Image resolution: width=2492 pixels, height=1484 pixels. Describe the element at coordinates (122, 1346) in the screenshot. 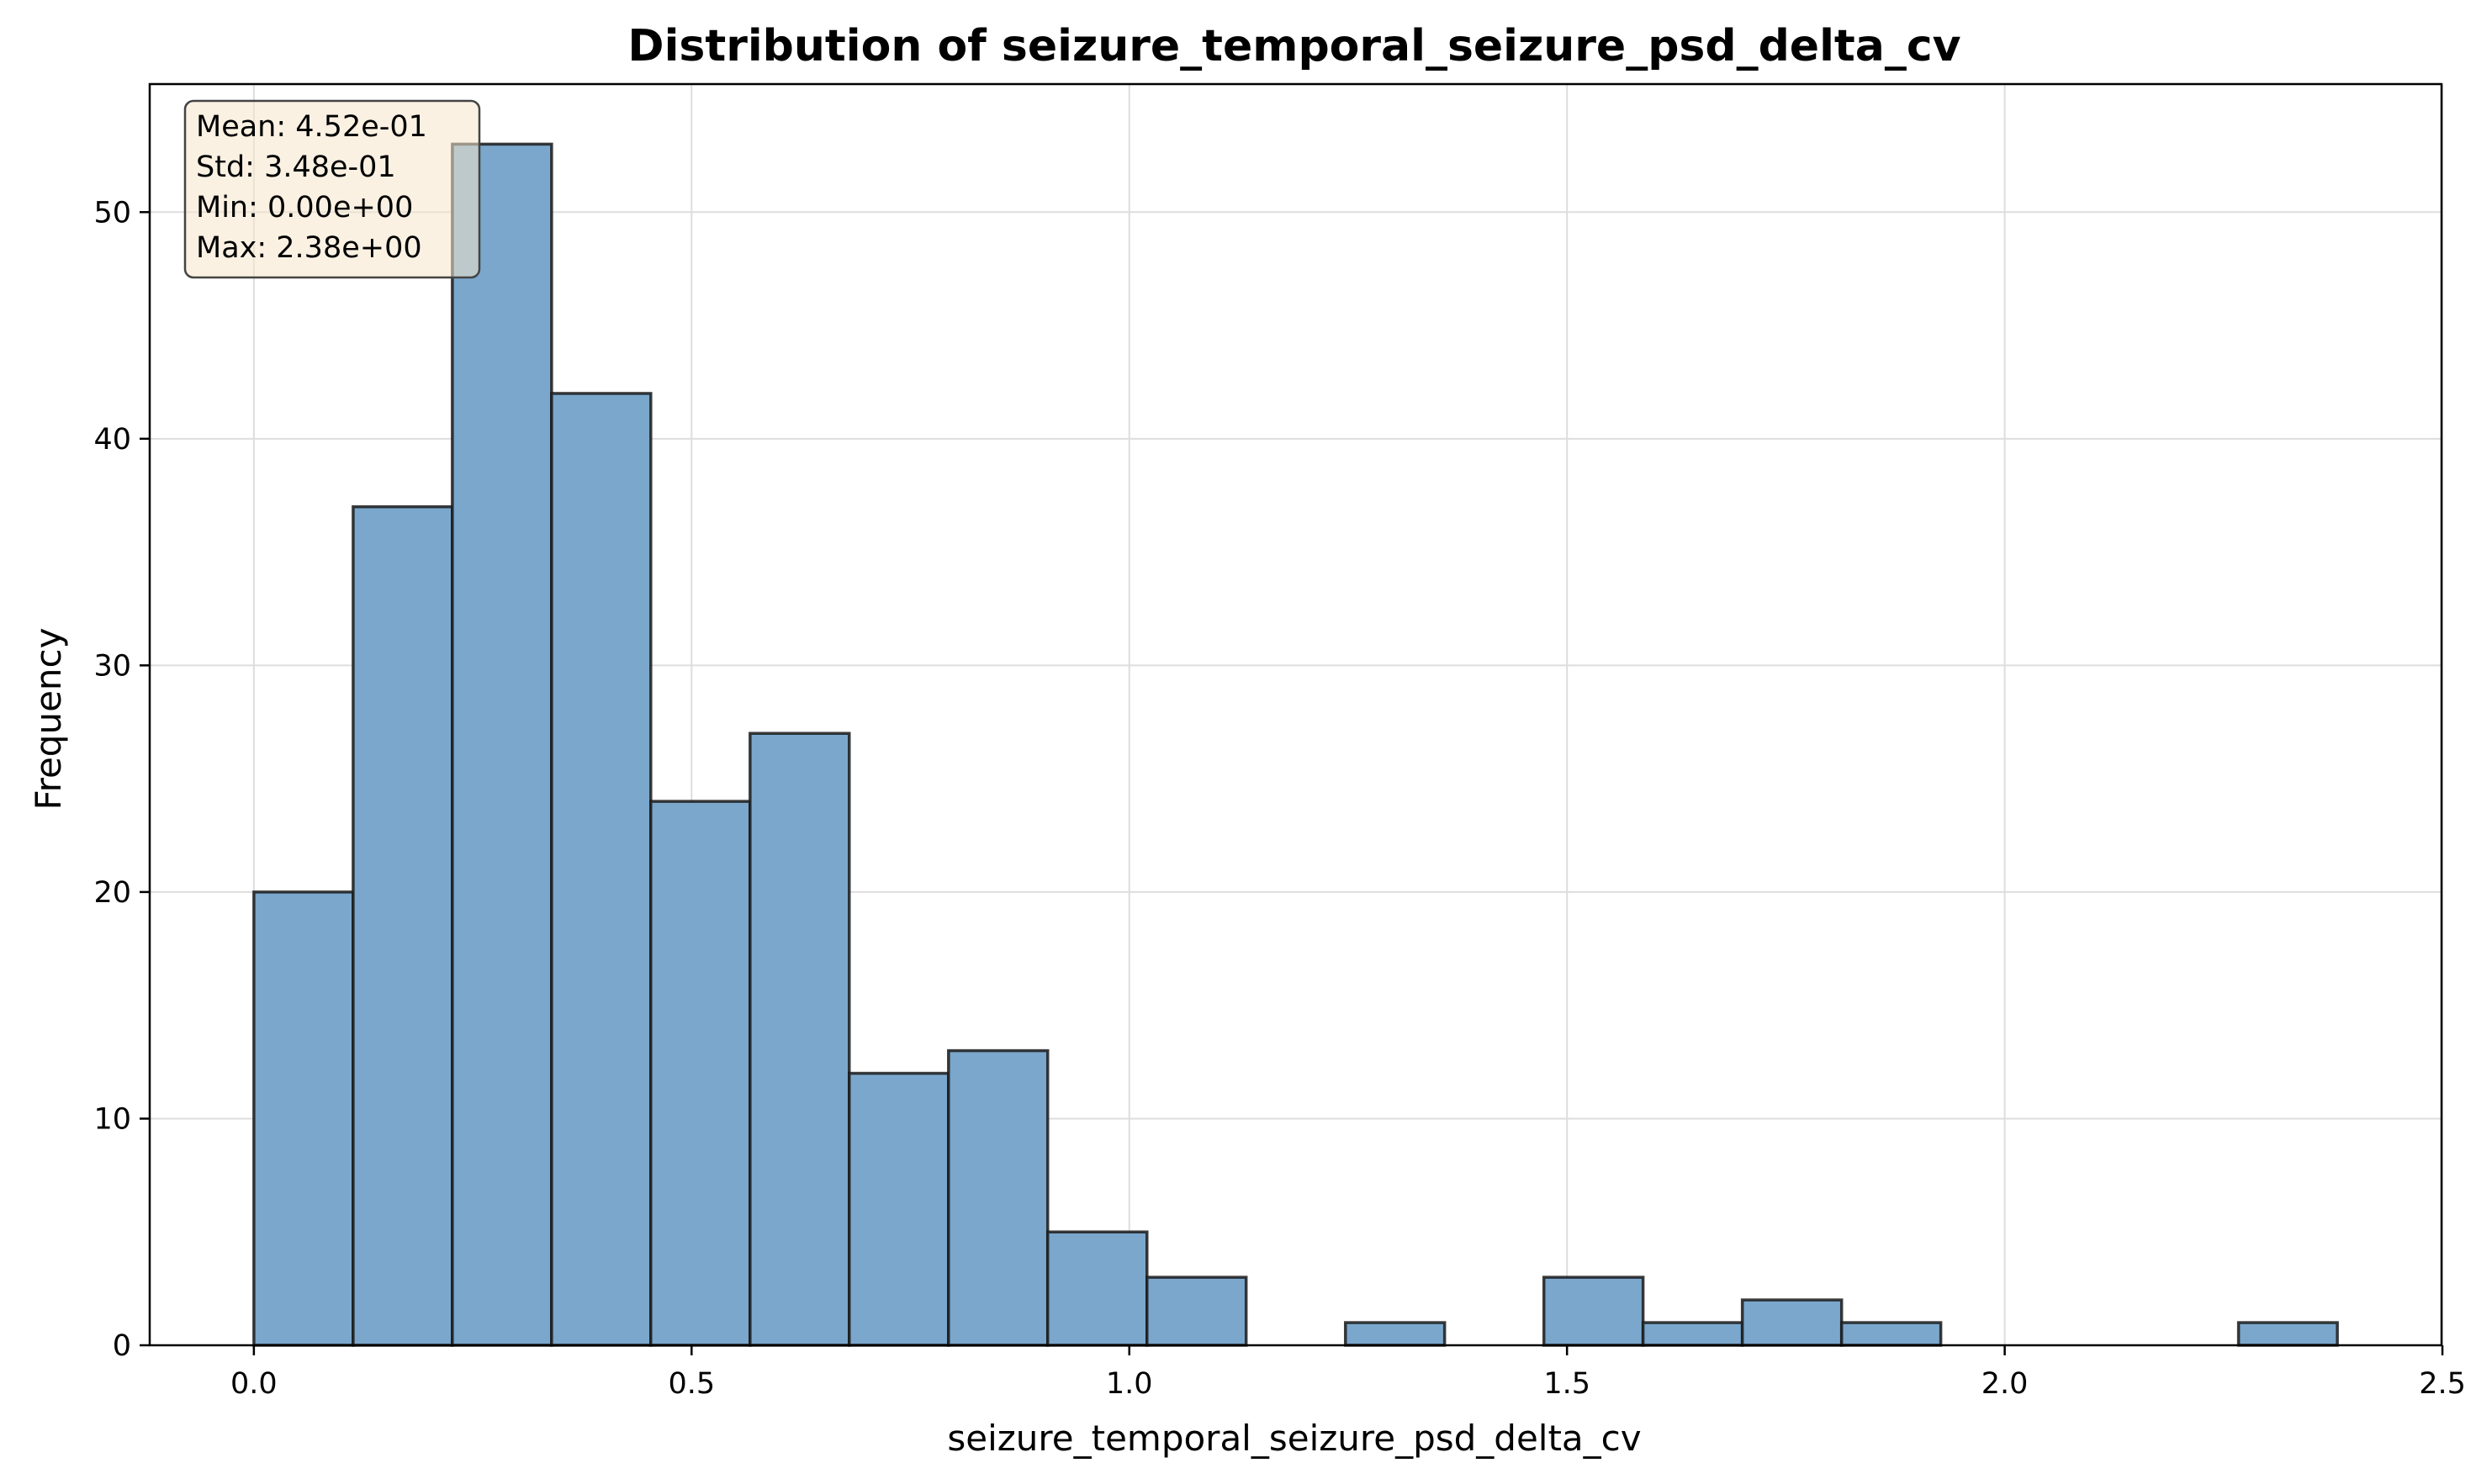

I see `y-tick-label: 0` at that location.